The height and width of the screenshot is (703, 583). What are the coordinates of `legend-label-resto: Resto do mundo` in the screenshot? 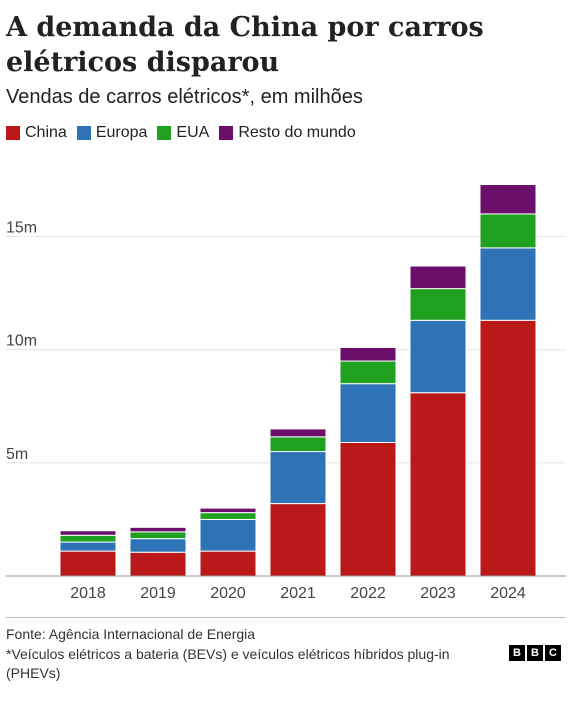 It's located at (297, 132).